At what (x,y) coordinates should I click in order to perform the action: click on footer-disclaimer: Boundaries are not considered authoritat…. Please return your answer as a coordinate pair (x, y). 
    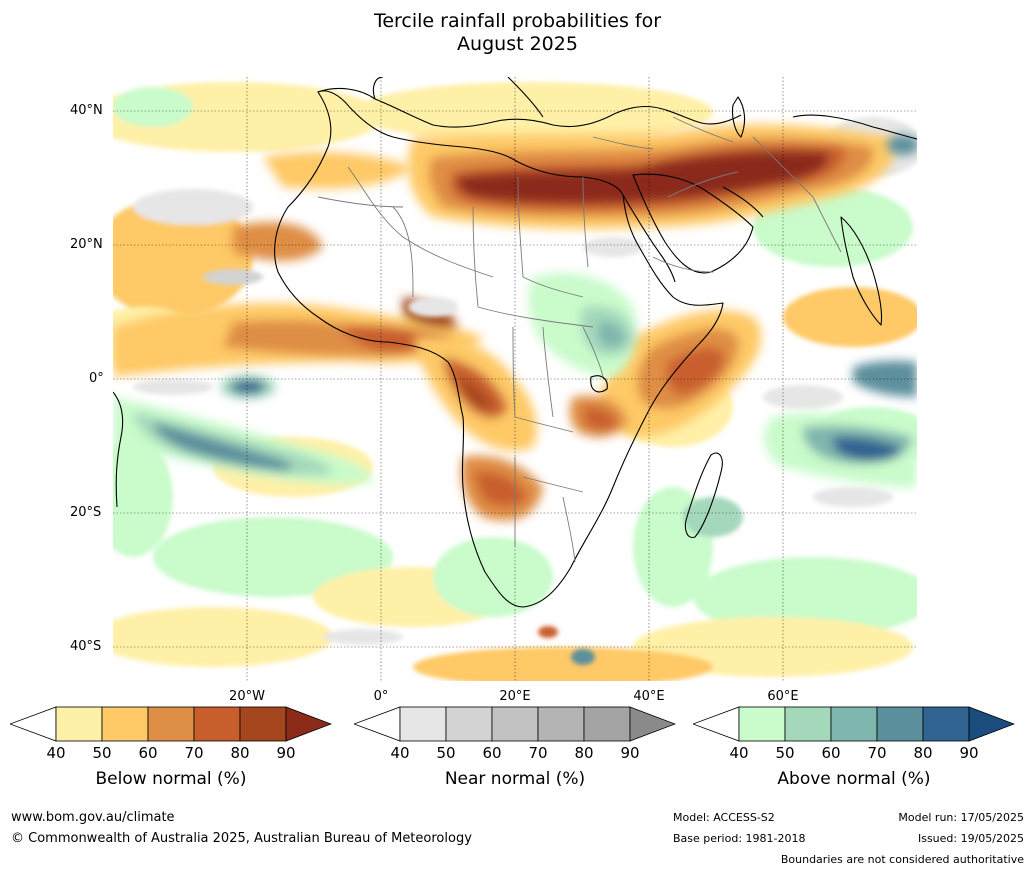
    Looking at the image, I should click on (902, 859).